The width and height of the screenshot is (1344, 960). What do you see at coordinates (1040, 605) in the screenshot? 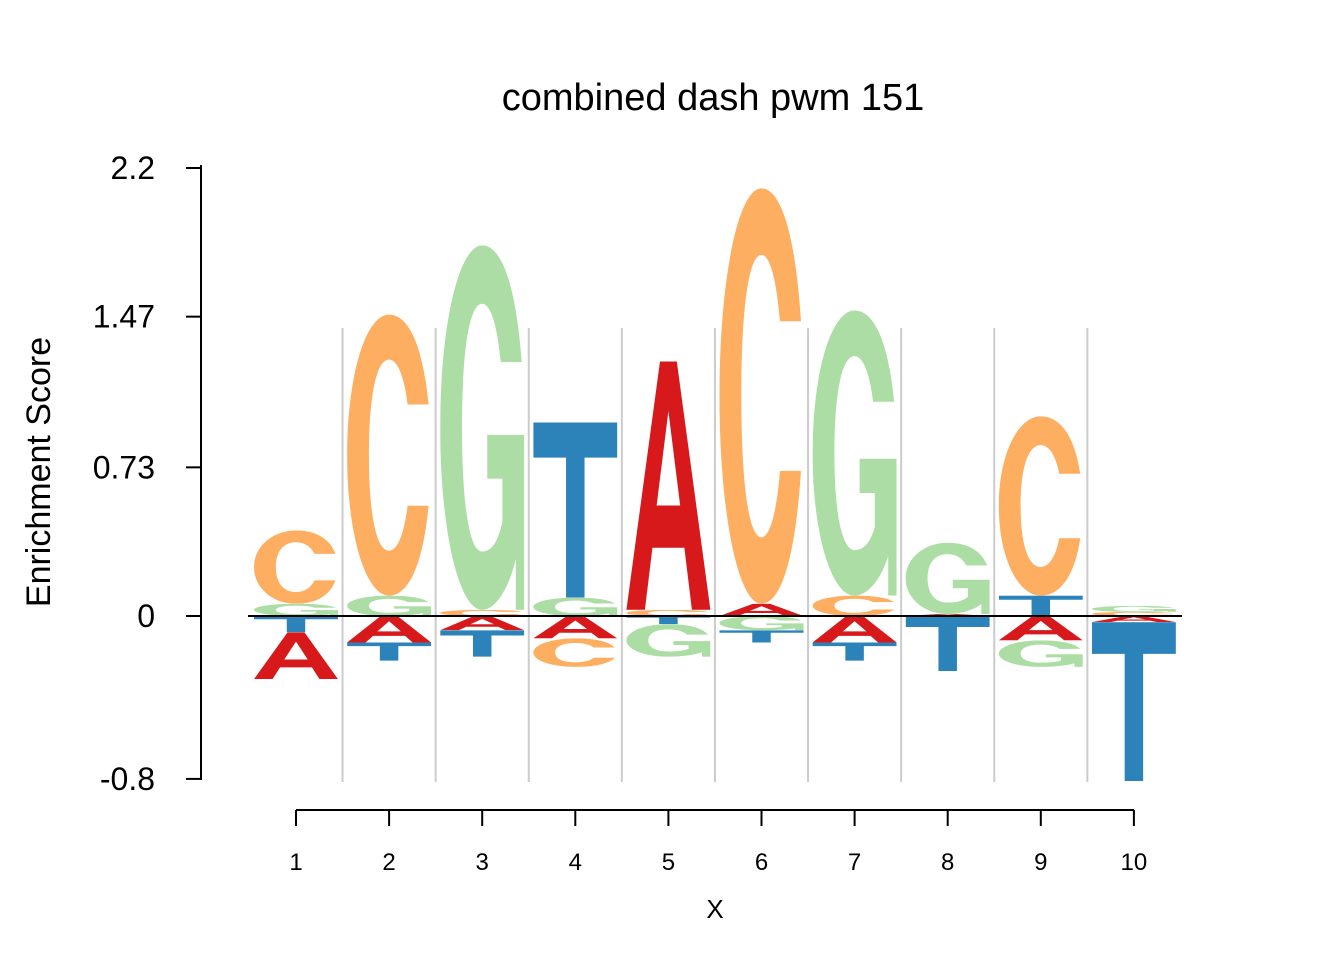
I see `letter-t-pos9` at bounding box center [1040, 605].